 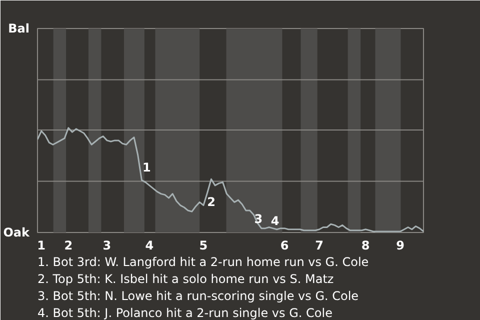 What do you see at coordinates (365, 245) in the screenshot?
I see `x-tick-label: 8` at bounding box center [365, 245].